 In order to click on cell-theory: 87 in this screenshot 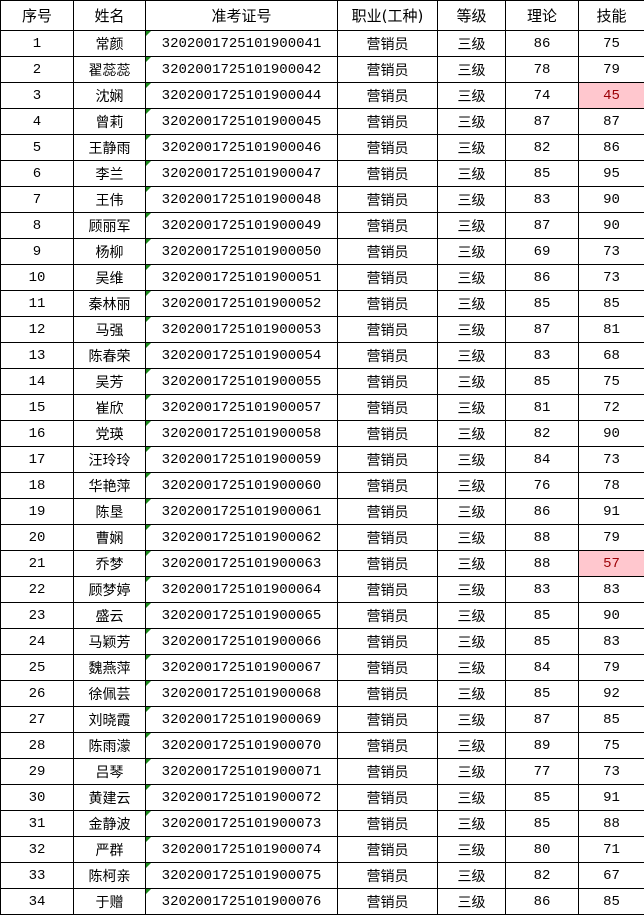, I will do `click(542, 121)`.